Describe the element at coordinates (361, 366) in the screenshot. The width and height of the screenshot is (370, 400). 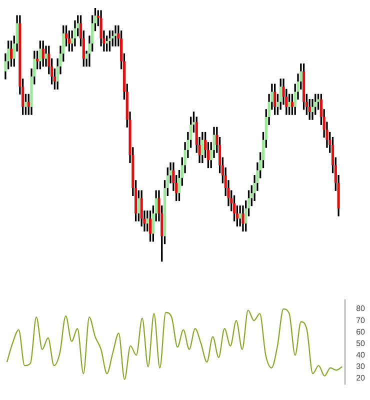
I see `y-tick-label: 30` at that location.